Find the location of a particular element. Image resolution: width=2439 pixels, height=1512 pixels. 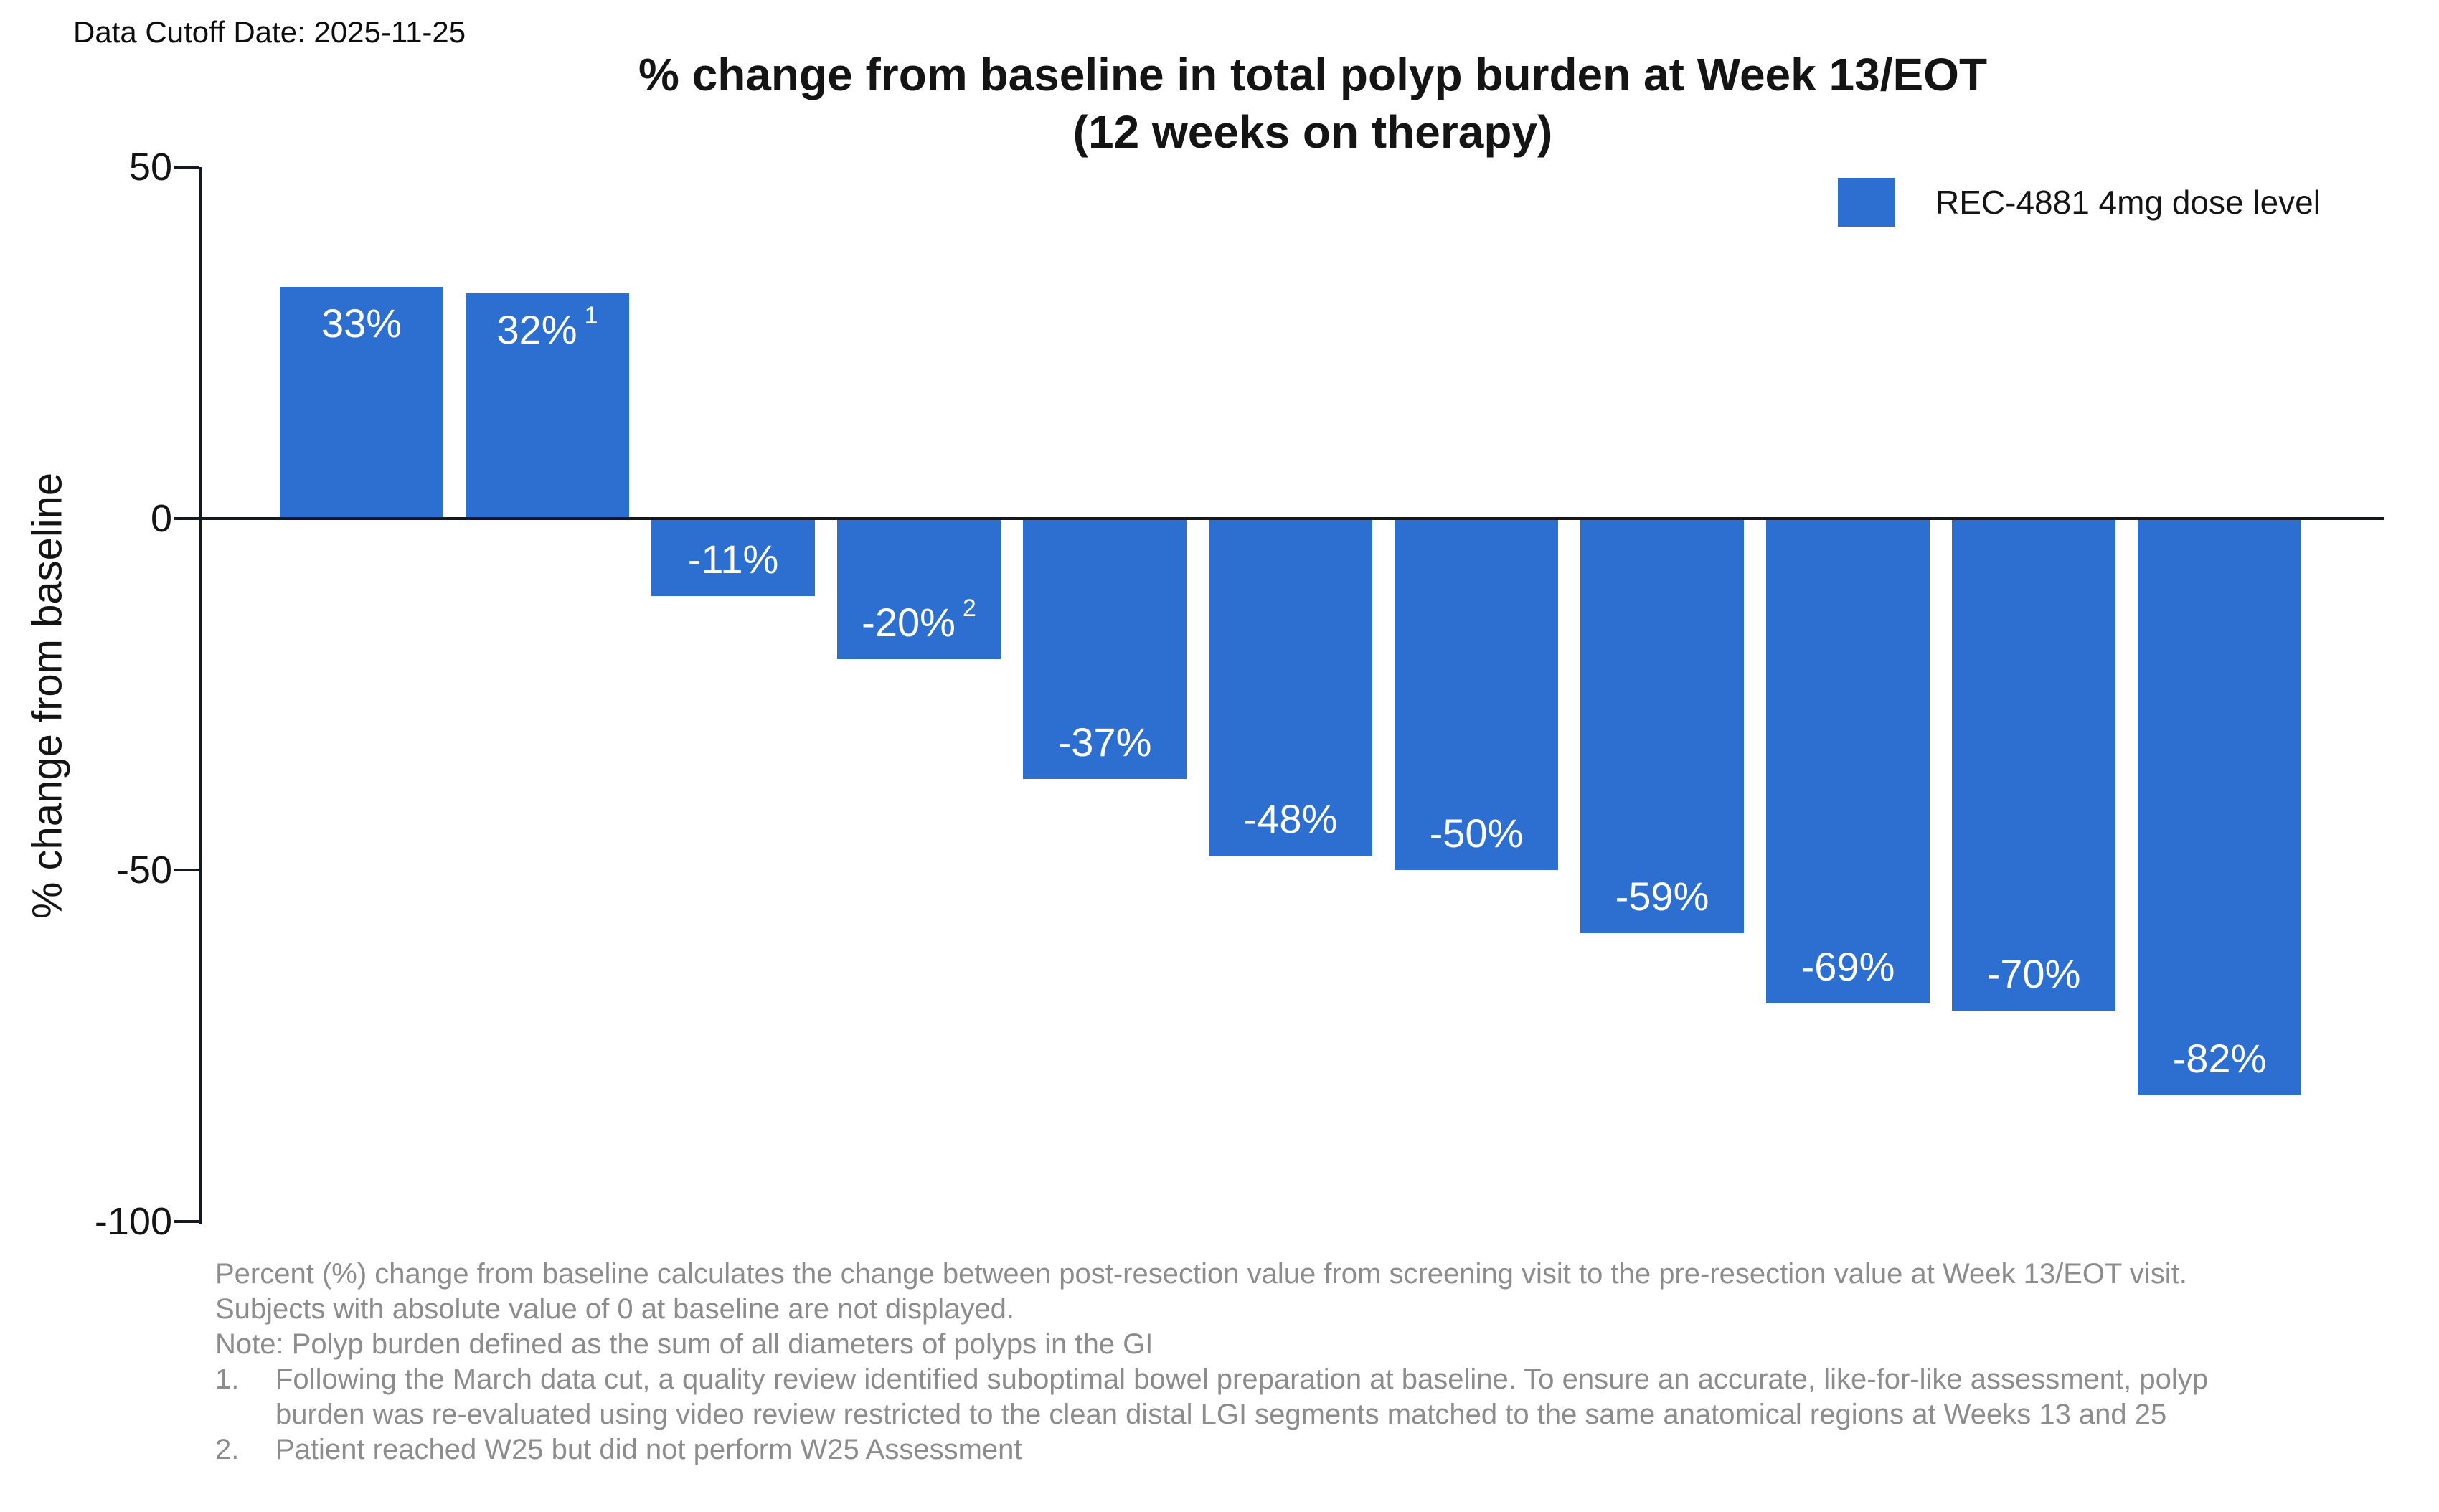

bar-value-superscript: 2 is located at coordinates (969, 608).